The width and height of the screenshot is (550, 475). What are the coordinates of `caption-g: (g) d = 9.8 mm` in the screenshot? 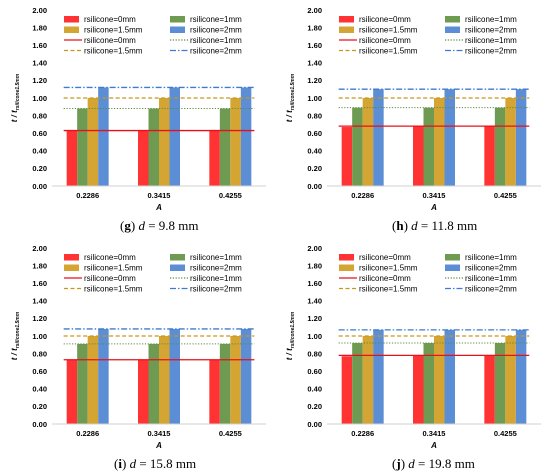 It's located at (159, 225).